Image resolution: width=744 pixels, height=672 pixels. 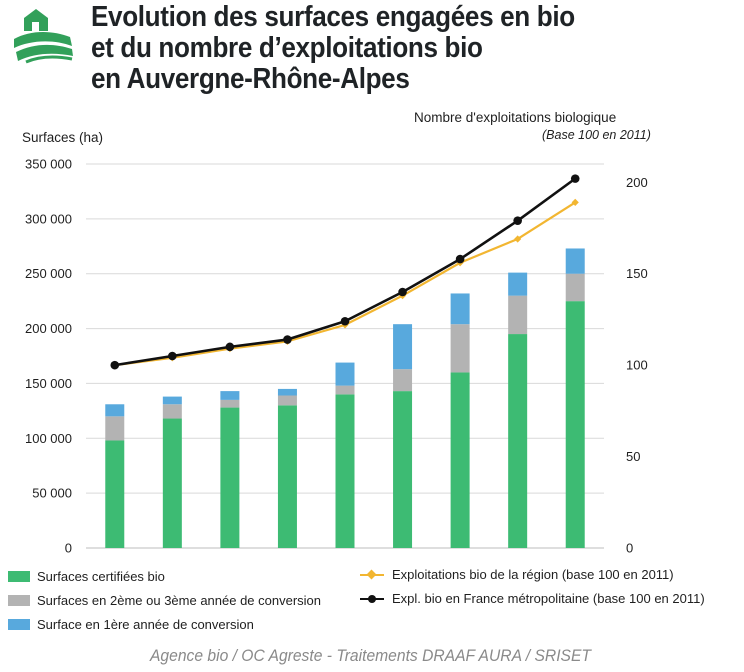 I want to click on y-tick-label-1: 50 000, so click(x=52, y=493).